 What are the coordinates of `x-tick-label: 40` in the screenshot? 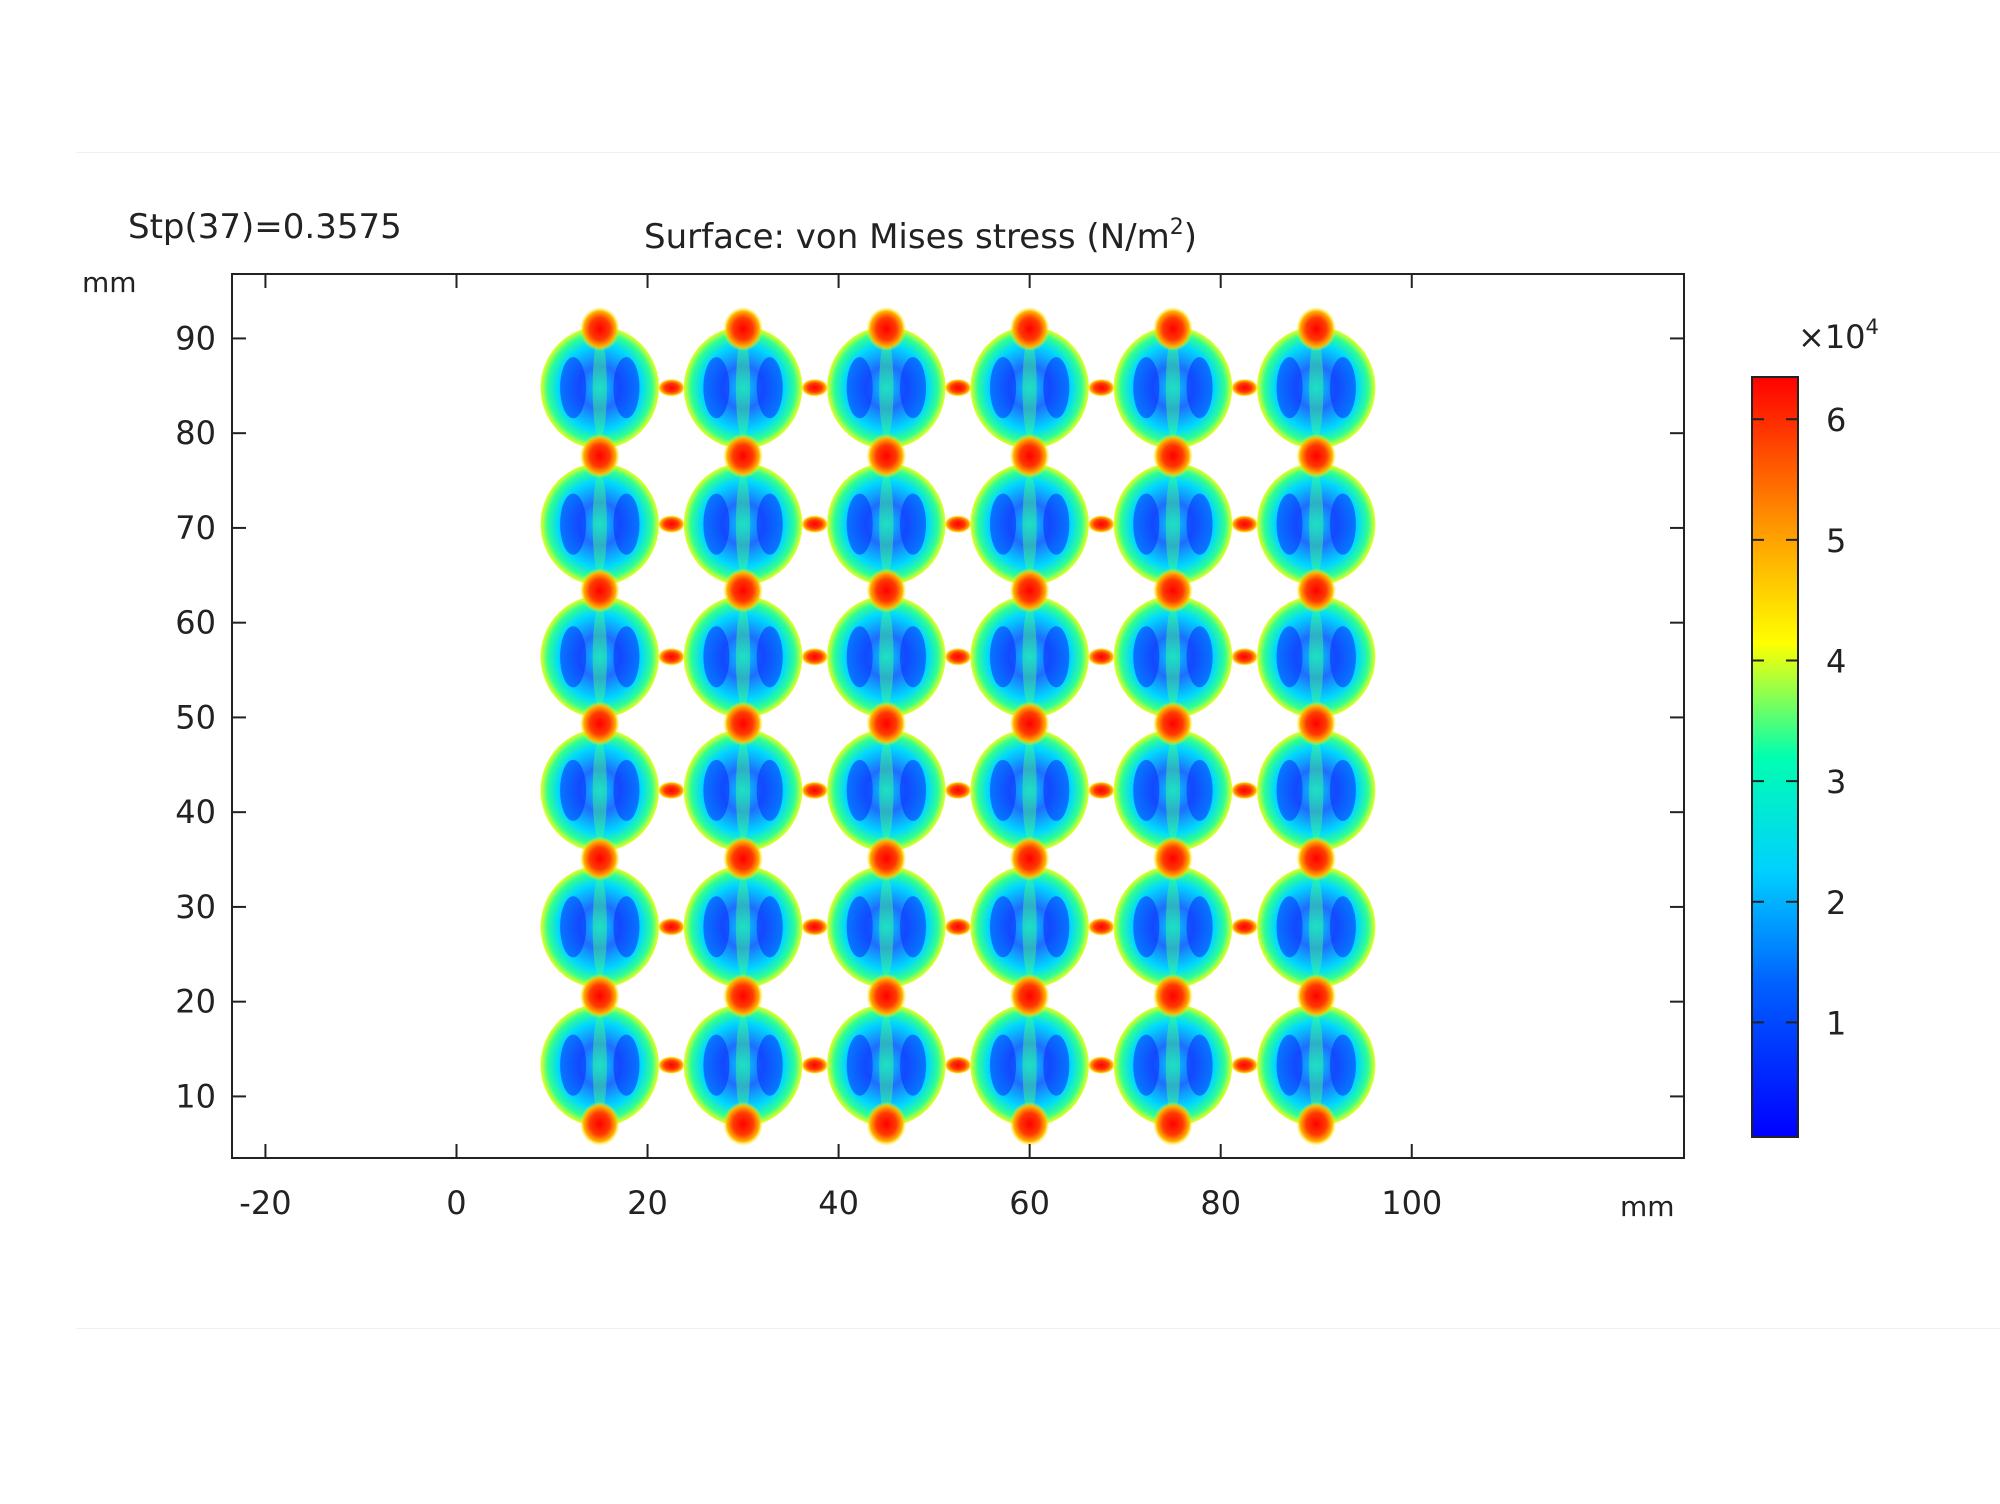 It's located at (838, 1203).